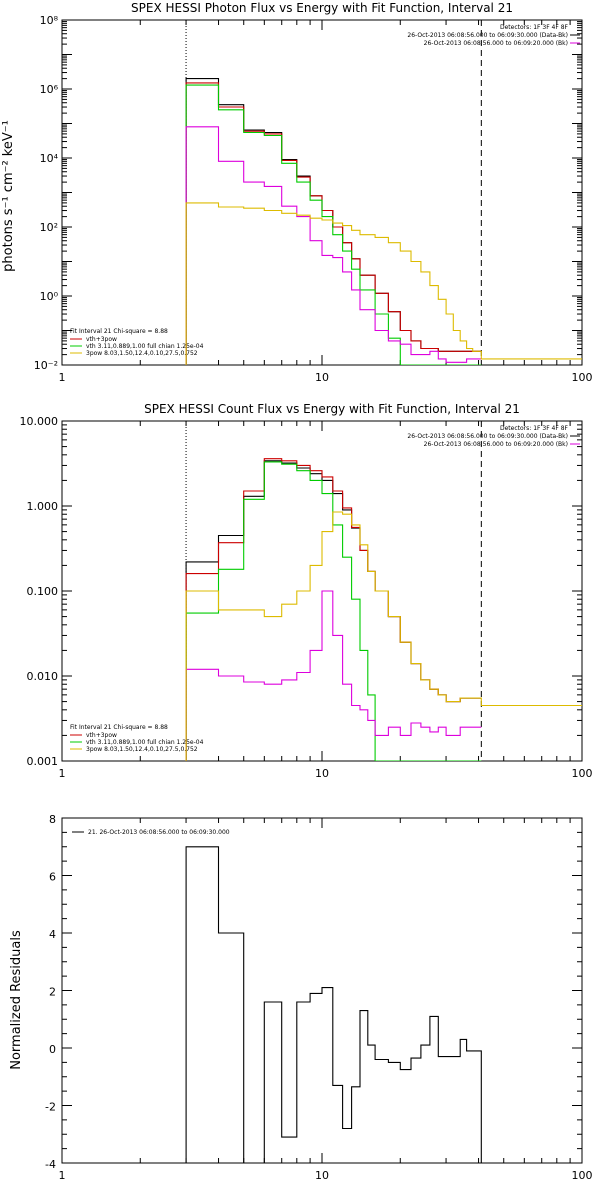 The image size is (600, 1200). Describe the element at coordinates (119, 331) in the screenshot. I see `photon-fit-interval: Fit Interval 21 Chi-square = 8.88` at that location.